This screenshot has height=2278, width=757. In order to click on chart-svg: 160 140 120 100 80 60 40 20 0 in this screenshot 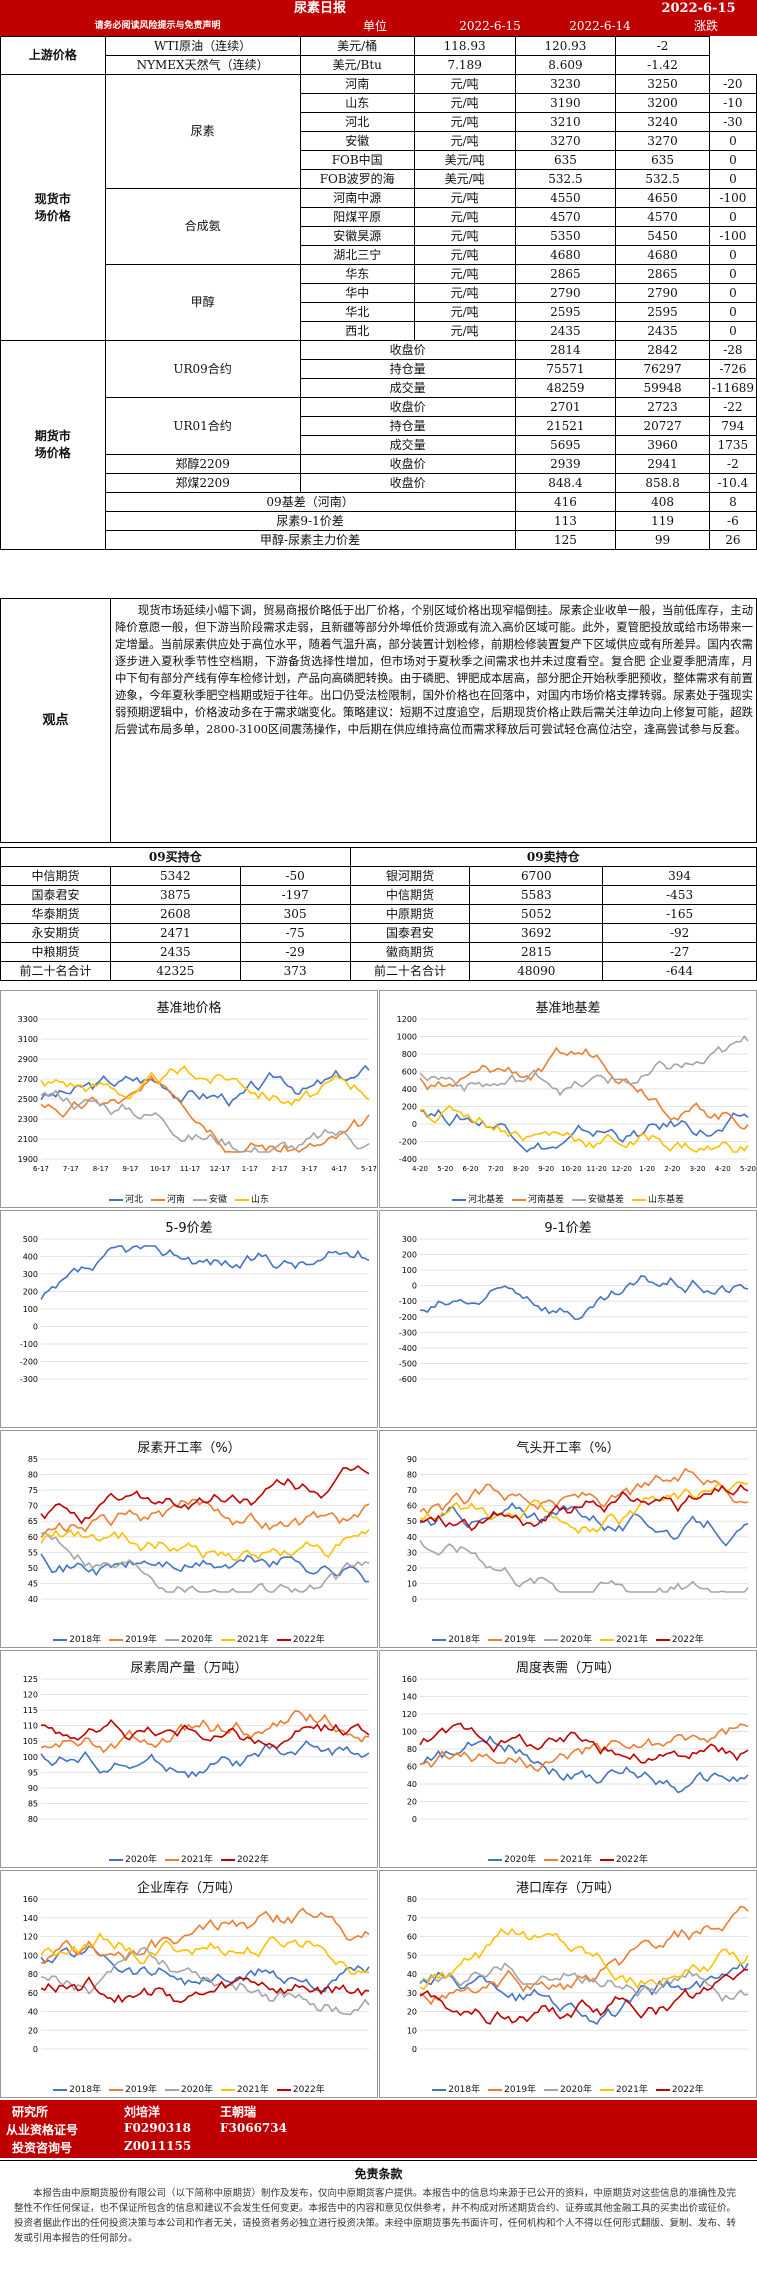, I will do `click(575, 1749)`.